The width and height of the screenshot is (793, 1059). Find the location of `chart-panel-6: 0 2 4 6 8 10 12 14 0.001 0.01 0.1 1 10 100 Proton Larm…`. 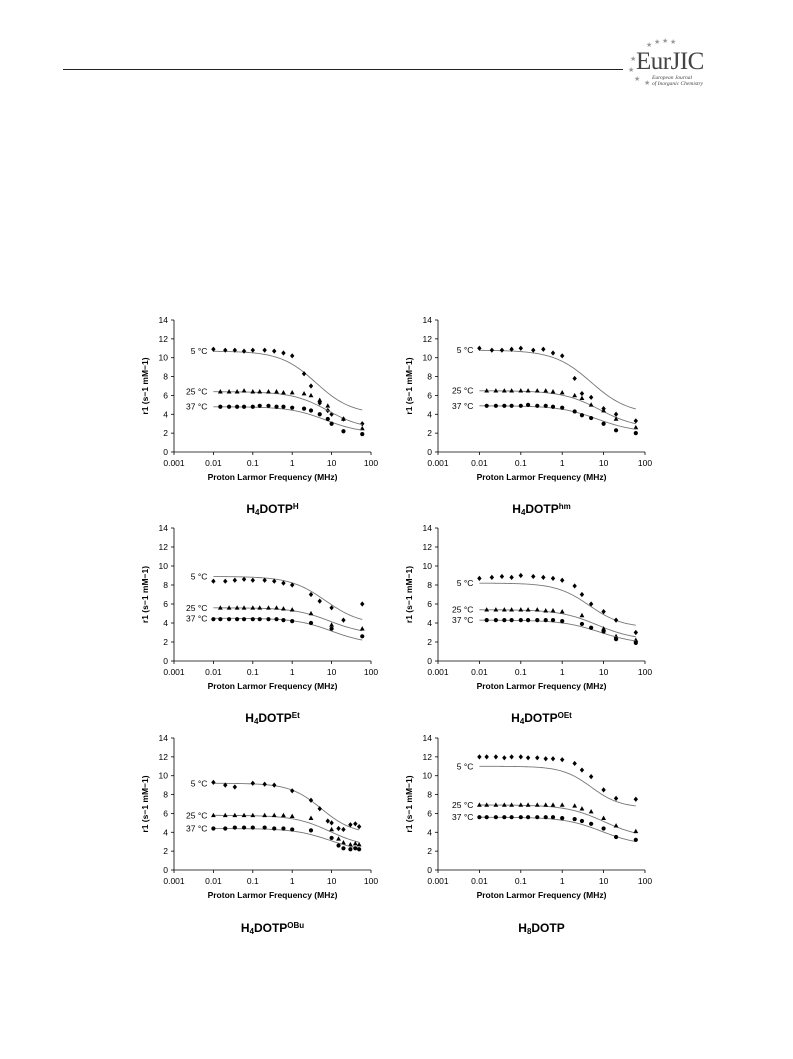

chart-panel-6: 0 2 4 6 8 10 12 14 0.001 0.01 0.1 1 10 100 Proton Larm… is located at coordinates (528, 834).